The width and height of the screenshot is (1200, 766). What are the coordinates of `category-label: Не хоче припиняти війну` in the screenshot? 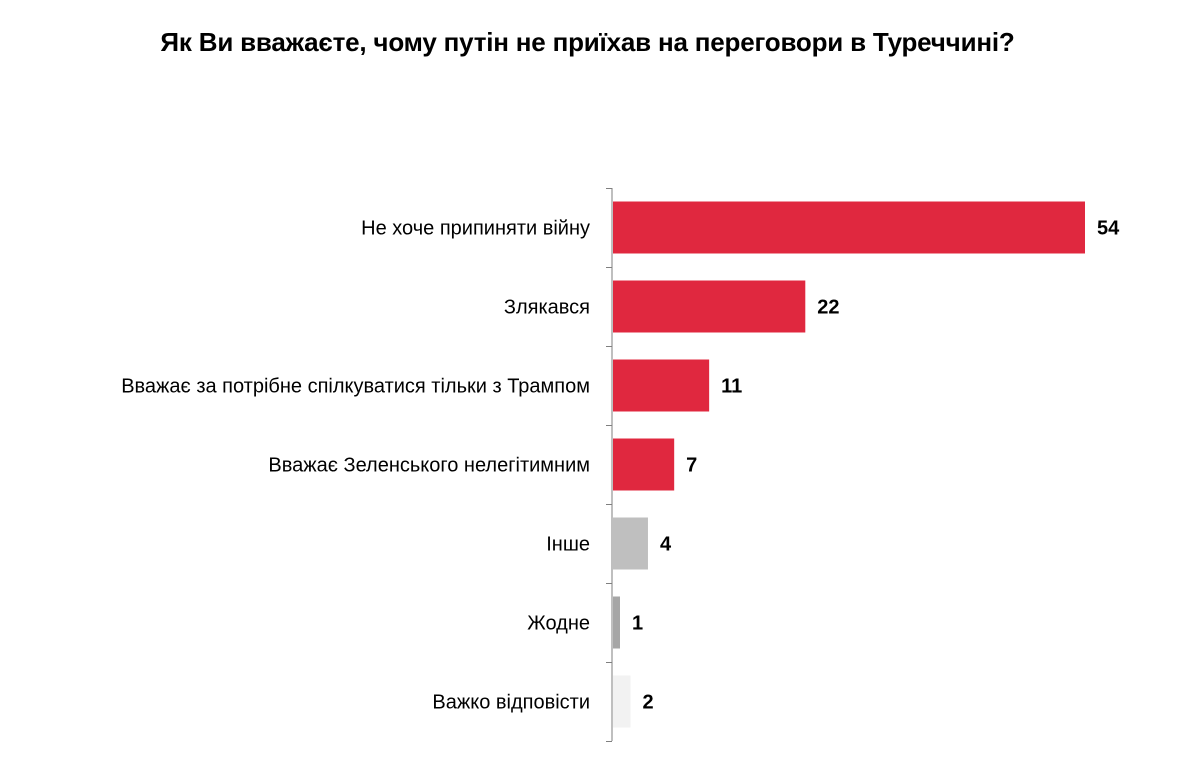 It's located at (475, 229).